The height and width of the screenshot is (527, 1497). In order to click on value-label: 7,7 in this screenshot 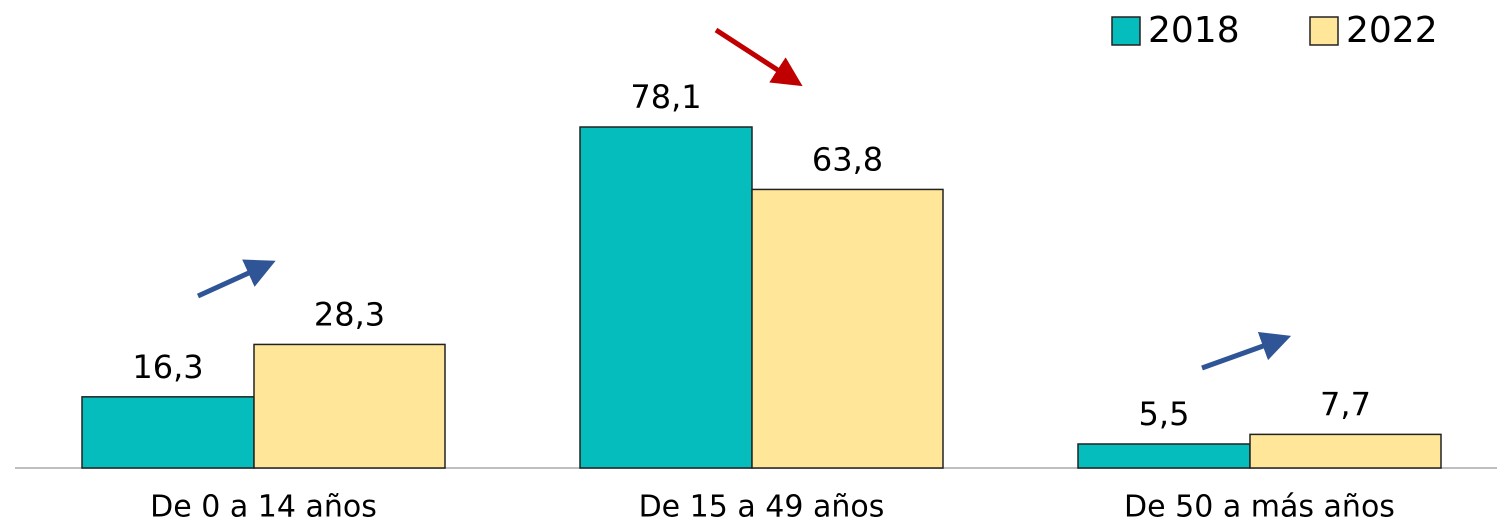, I will do `click(1345, 404)`.